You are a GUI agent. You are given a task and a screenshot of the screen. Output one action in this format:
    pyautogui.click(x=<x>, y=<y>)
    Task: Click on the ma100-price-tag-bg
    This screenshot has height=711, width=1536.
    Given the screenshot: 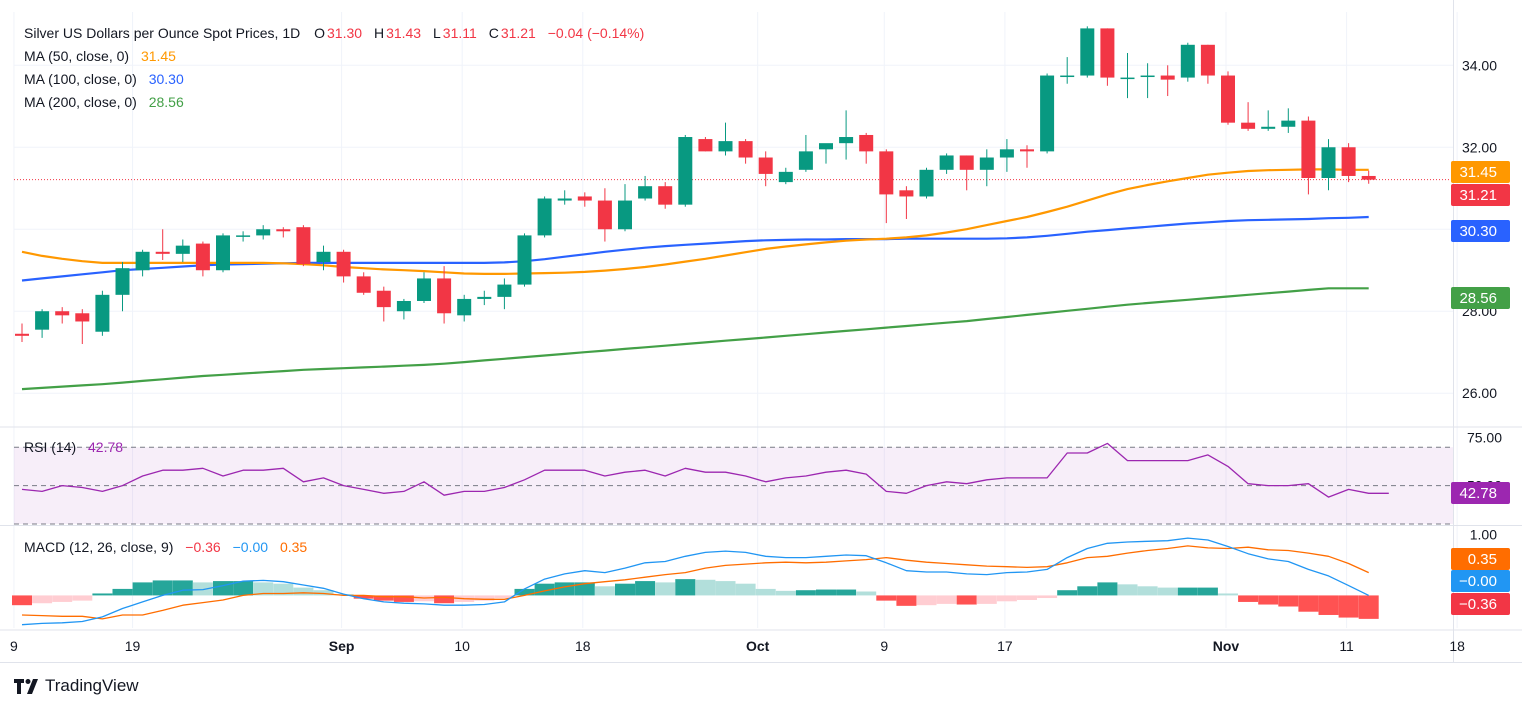 What is the action you would take?
    pyautogui.click(x=1480, y=231)
    